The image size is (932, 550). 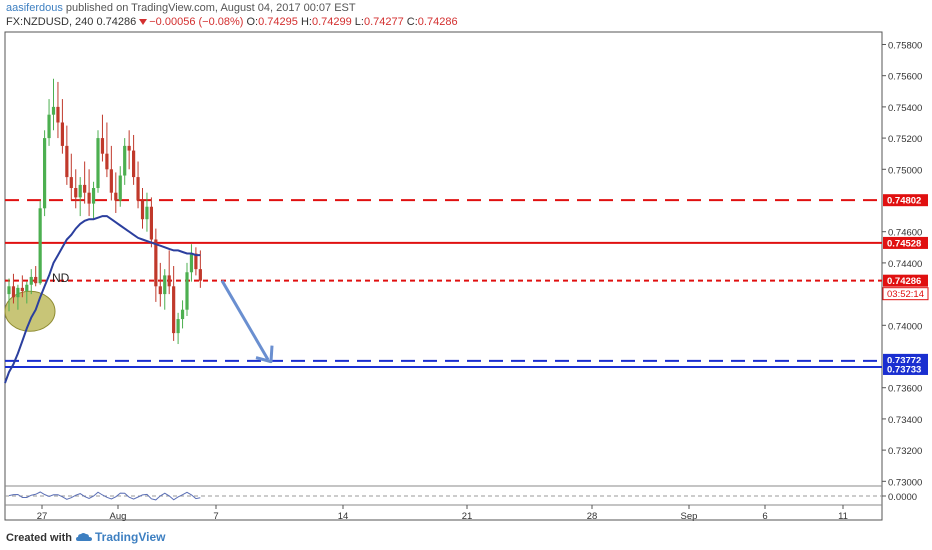 What do you see at coordinates (905, 482) in the screenshot?
I see `price-tick-label: 0.73000` at bounding box center [905, 482].